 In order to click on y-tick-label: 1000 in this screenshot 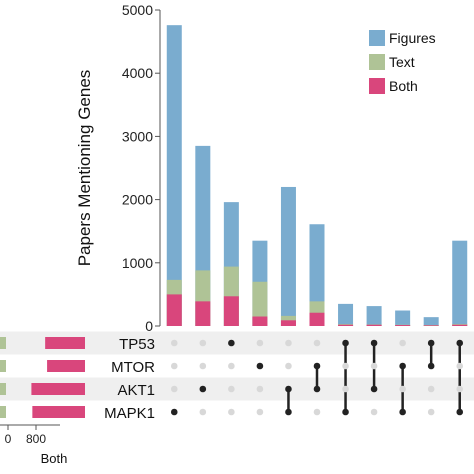, I will do `click(137, 263)`.